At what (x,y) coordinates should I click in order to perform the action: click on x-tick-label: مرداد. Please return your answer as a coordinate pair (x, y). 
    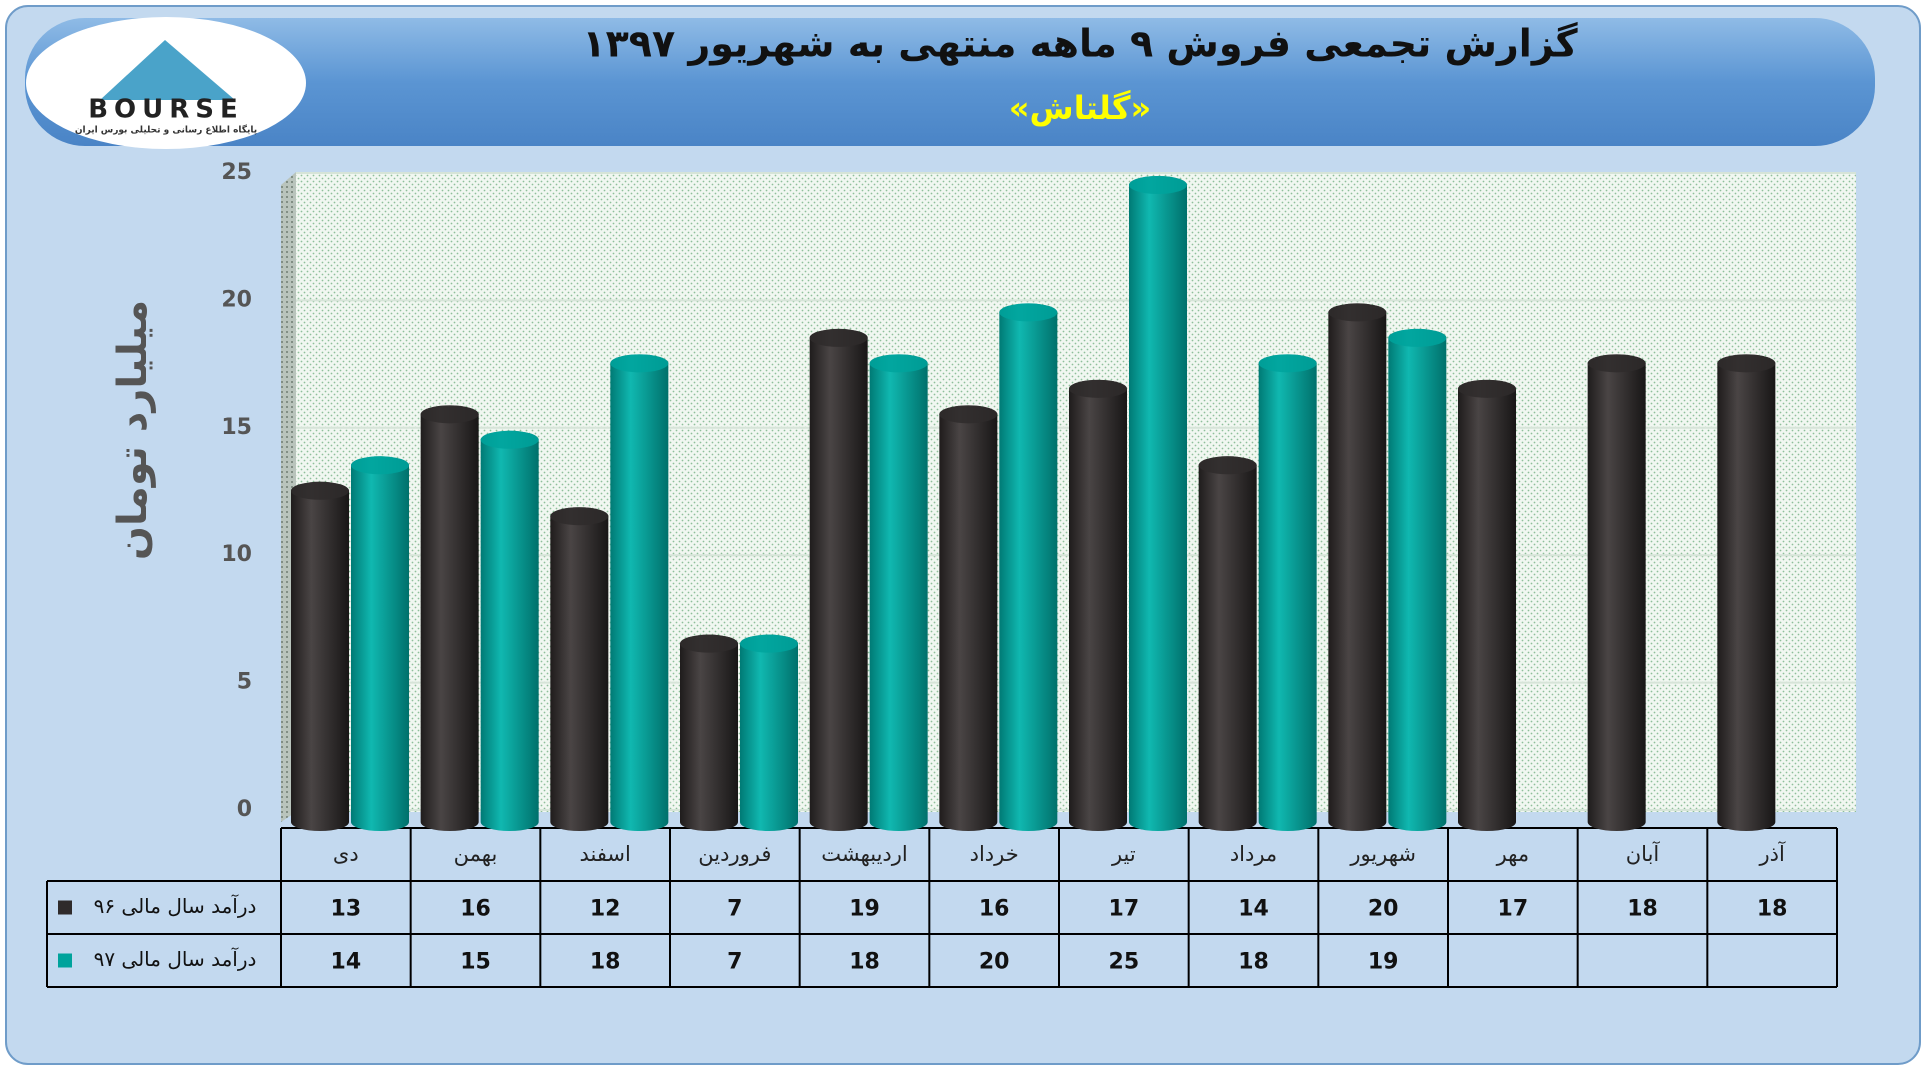
    Looking at the image, I should click on (1253, 854).